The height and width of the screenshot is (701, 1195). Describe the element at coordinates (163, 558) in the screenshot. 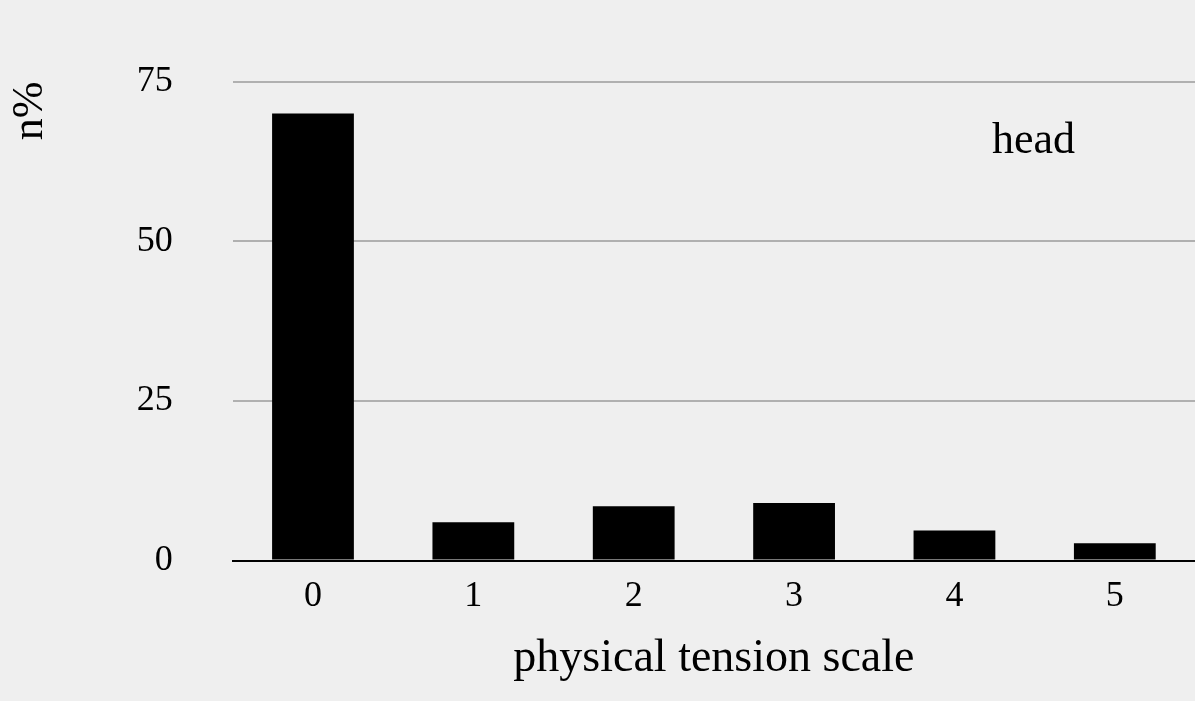

I see `y-tick-label: 0` at that location.